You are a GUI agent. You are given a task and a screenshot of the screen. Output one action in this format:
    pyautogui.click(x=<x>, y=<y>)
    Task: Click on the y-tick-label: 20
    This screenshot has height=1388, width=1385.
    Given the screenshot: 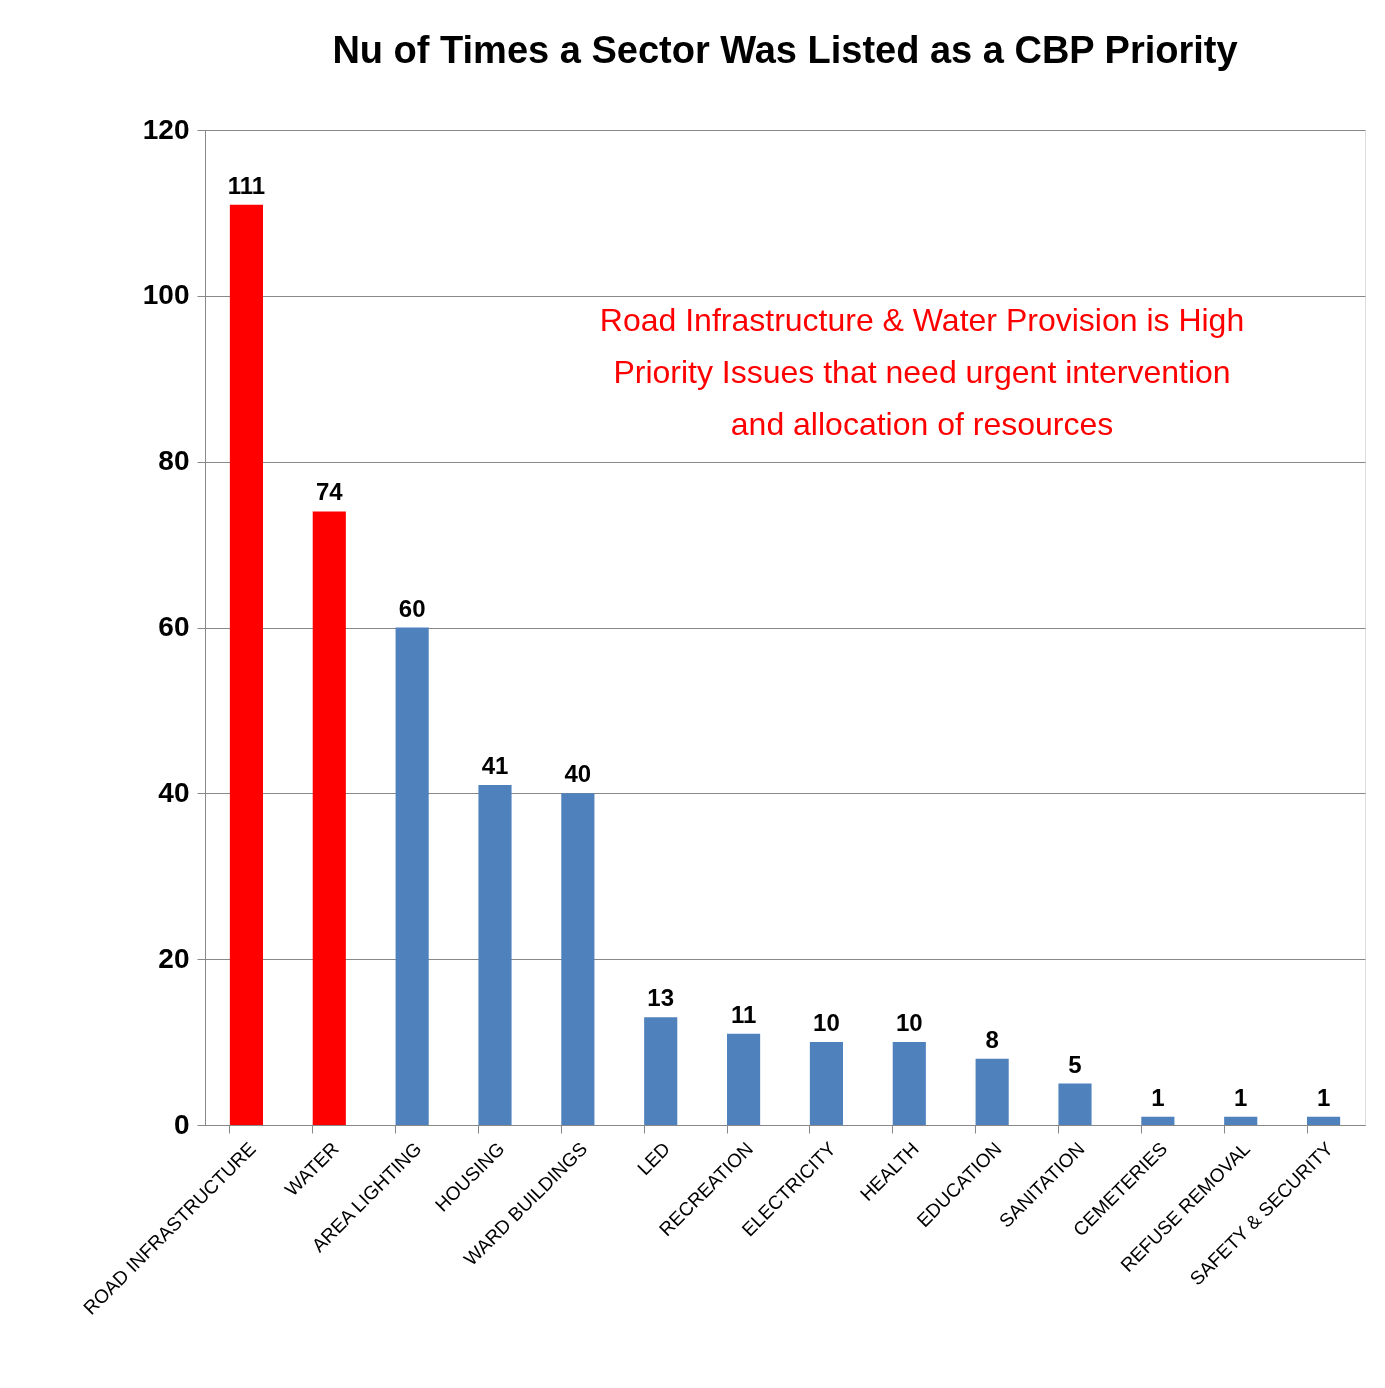 What is the action you would take?
    pyautogui.click(x=174, y=958)
    